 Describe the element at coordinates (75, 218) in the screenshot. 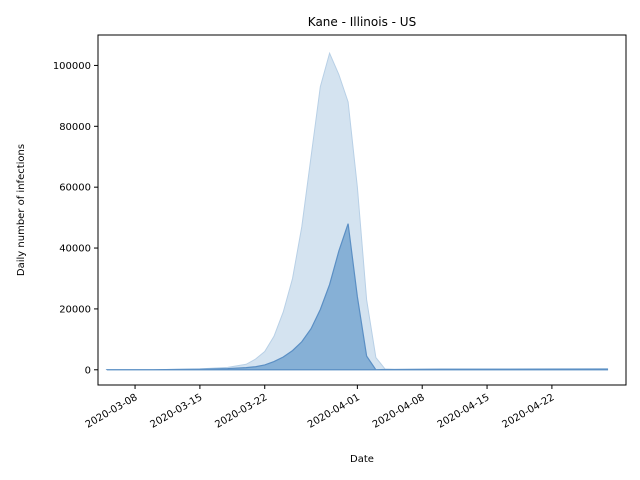

I see `y-axis: 0 20000 40000 60000 80000 100000` at that location.